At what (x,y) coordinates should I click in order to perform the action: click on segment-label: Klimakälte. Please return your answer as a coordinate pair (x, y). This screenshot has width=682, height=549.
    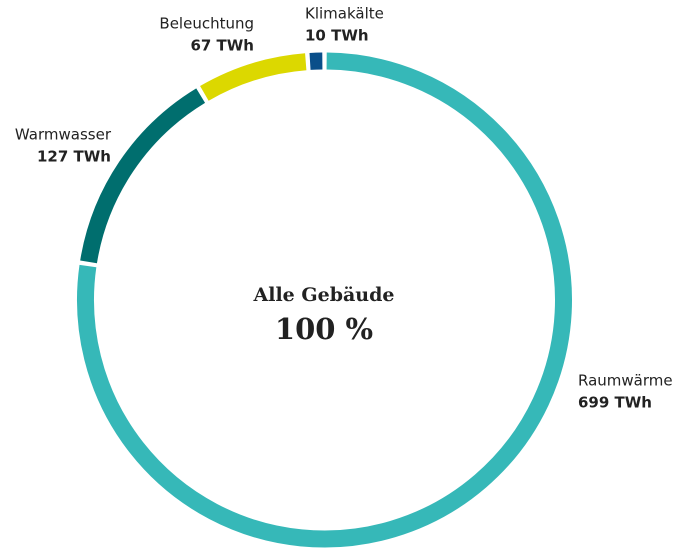
    Looking at the image, I should click on (344, 14).